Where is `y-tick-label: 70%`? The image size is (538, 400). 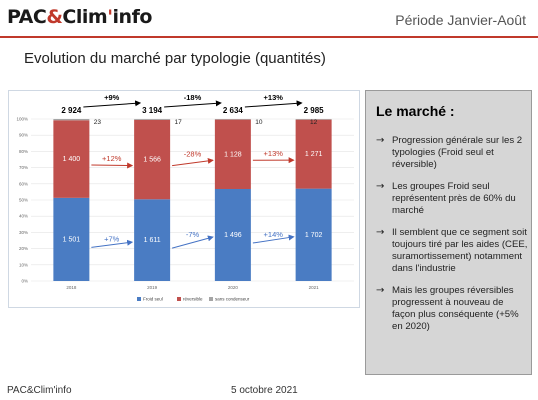 y-tick-label: 70% is located at coordinates (23, 167).